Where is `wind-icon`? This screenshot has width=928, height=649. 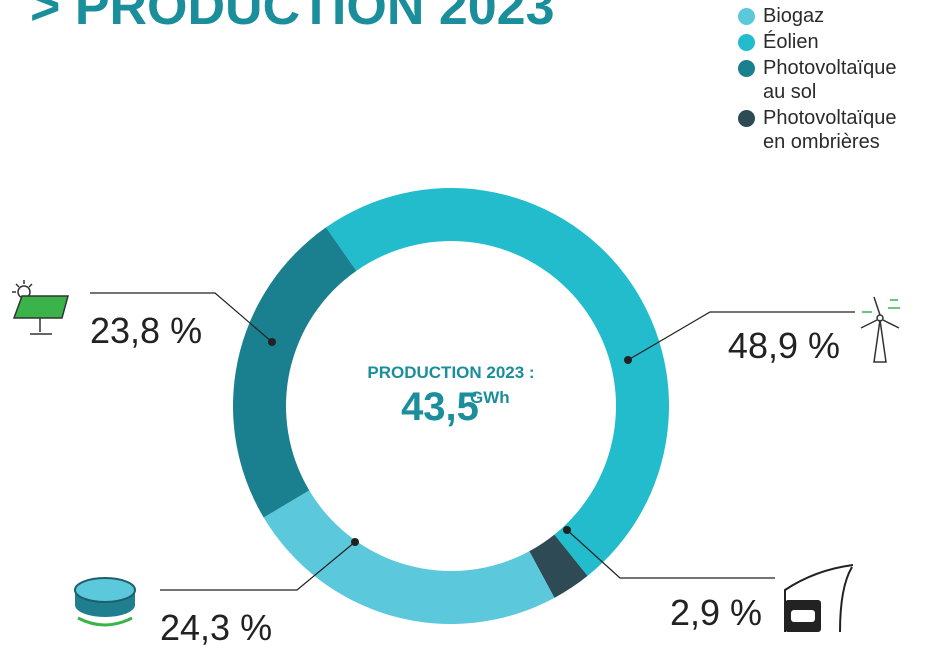 wind-icon is located at coordinates (880, 329).